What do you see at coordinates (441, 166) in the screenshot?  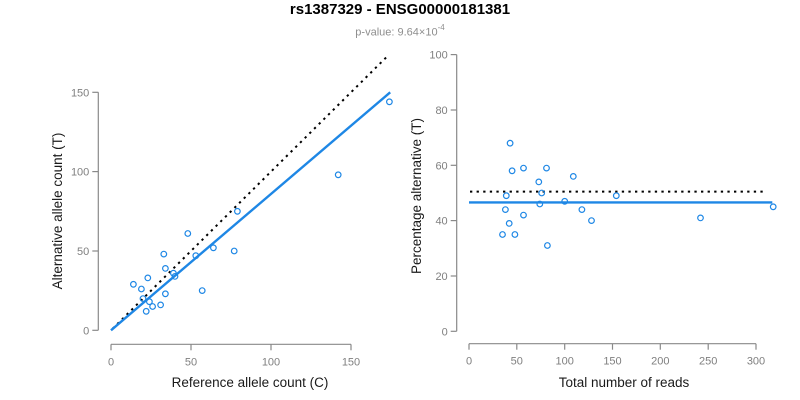 I see `y-tick-label: 60` at bounding box center [441, 166].